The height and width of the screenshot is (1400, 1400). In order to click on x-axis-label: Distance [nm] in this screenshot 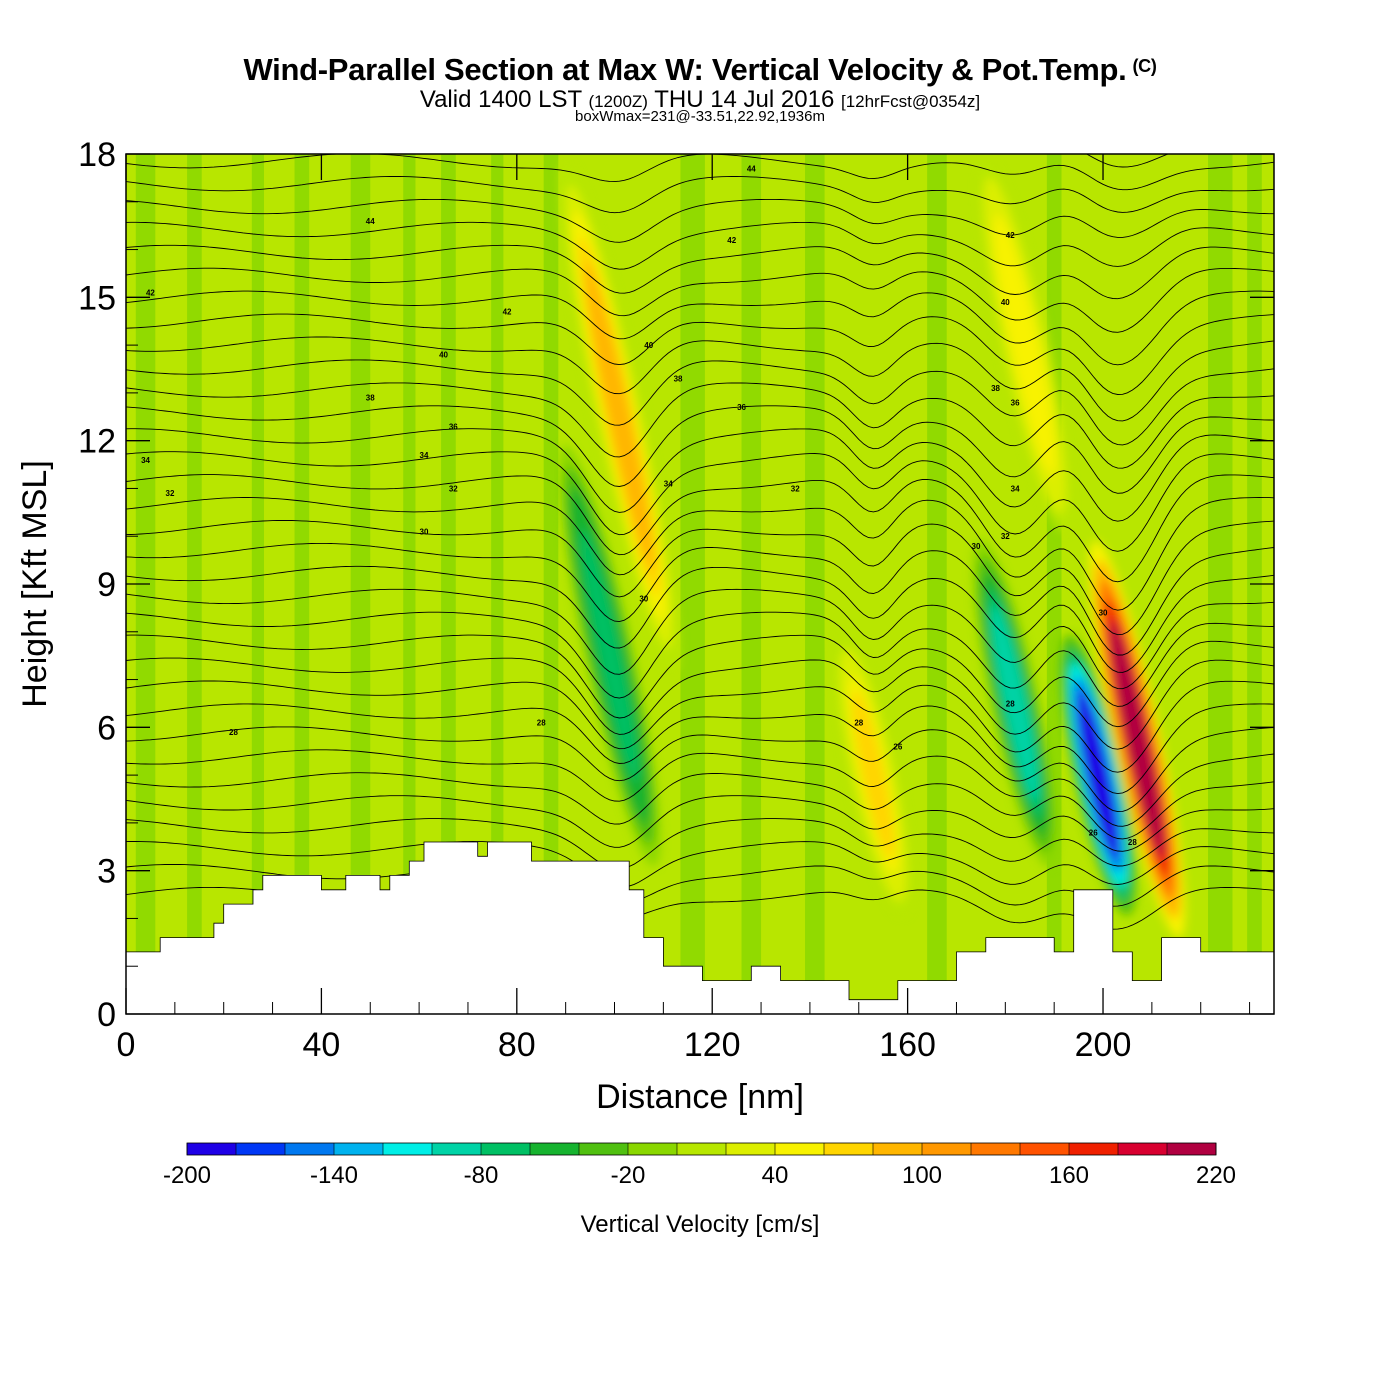, I will do `click(700, 1097)`.